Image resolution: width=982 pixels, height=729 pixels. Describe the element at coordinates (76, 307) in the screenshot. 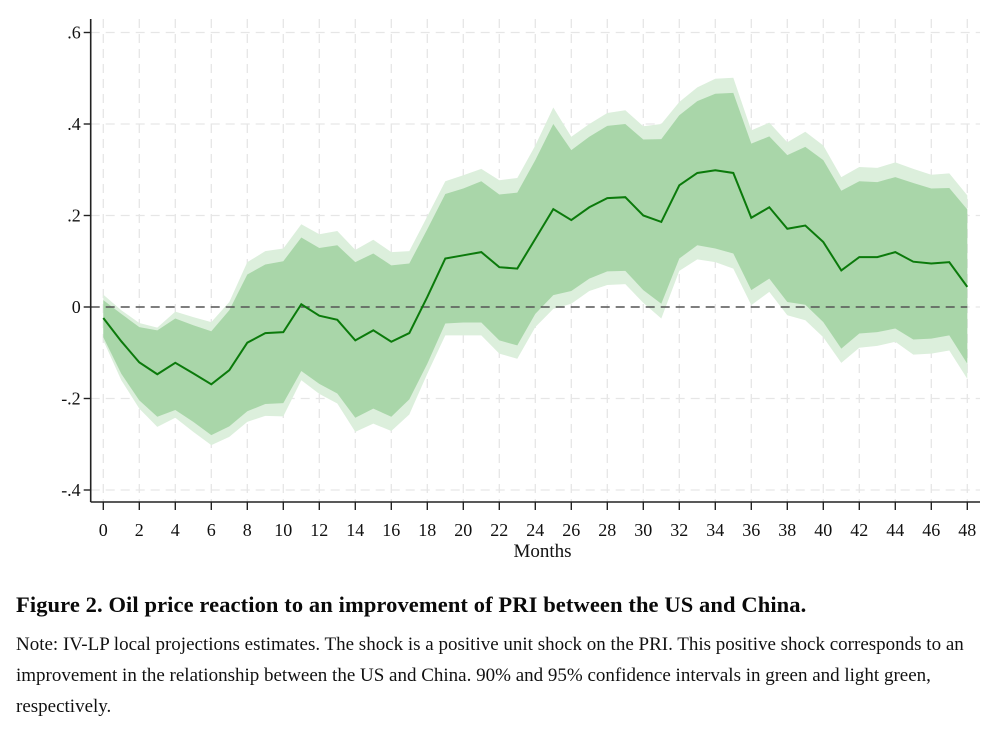

I see `y-tick-label: 0` at that location.